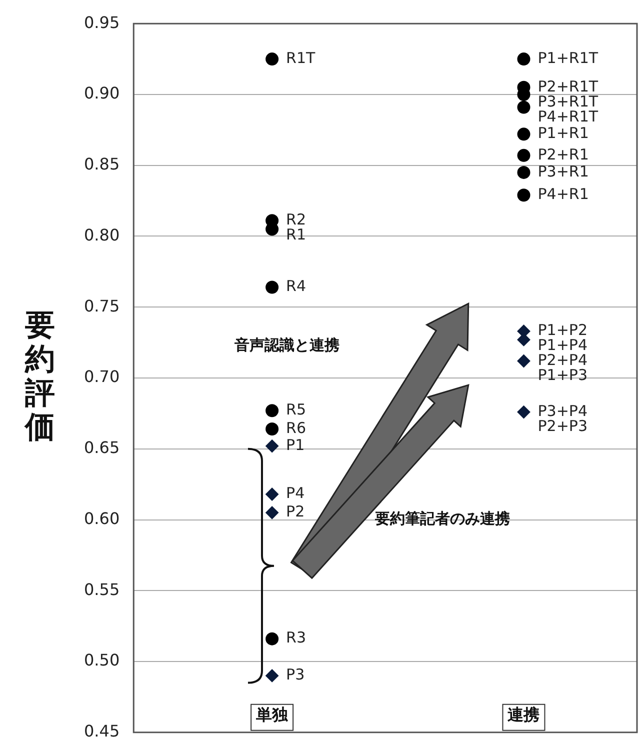  Describe the element at coordinates (272, 714) in the screenshot. I see `x-tick-label: 単独` at that location.